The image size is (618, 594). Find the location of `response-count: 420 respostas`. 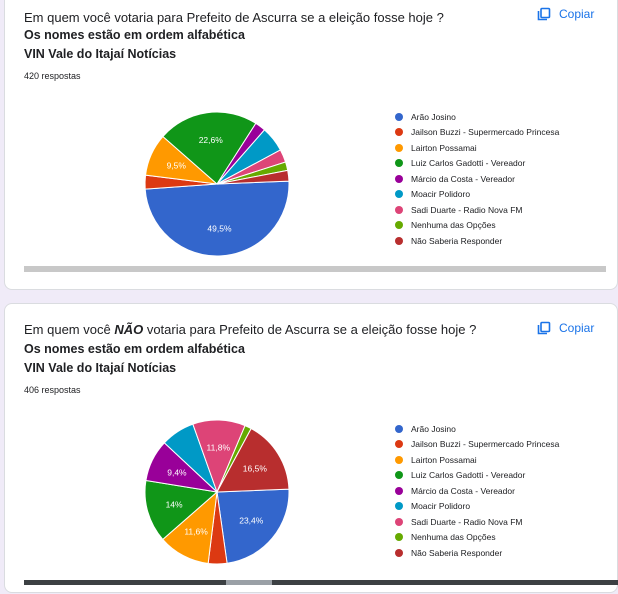

response-count: 420 respostas is located at coordinates (52, 76).